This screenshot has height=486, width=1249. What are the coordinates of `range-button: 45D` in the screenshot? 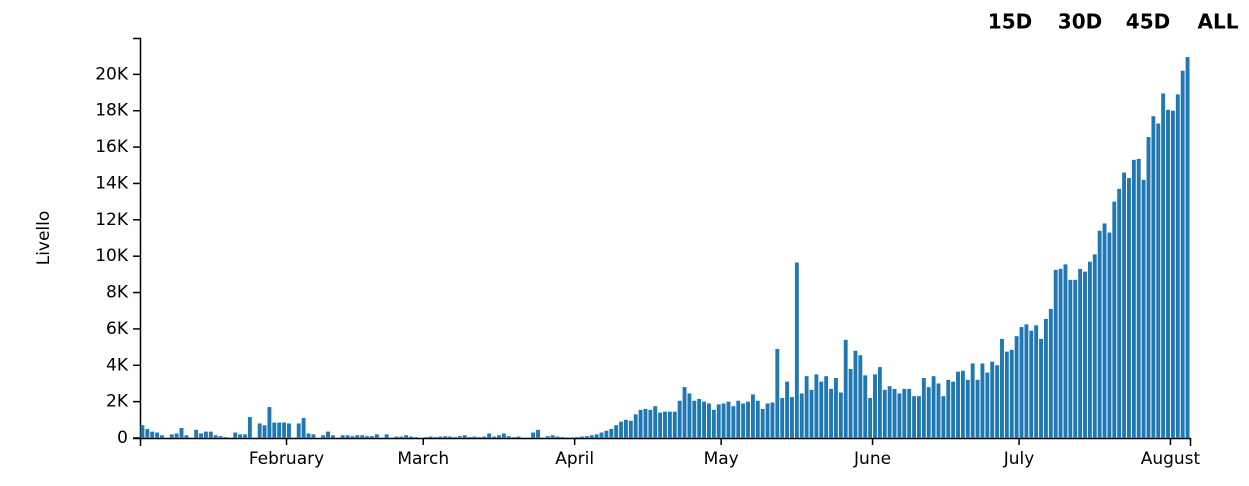 It's located at (1148, 22).